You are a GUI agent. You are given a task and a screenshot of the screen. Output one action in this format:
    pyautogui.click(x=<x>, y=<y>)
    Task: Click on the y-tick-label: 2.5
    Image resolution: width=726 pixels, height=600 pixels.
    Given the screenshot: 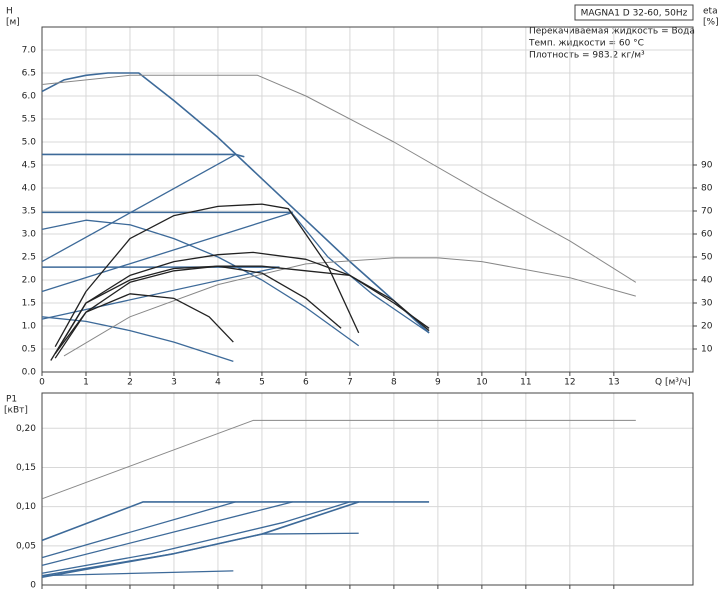 What is the action you would take?
    pyautogui.click(x=29, y=258)
    